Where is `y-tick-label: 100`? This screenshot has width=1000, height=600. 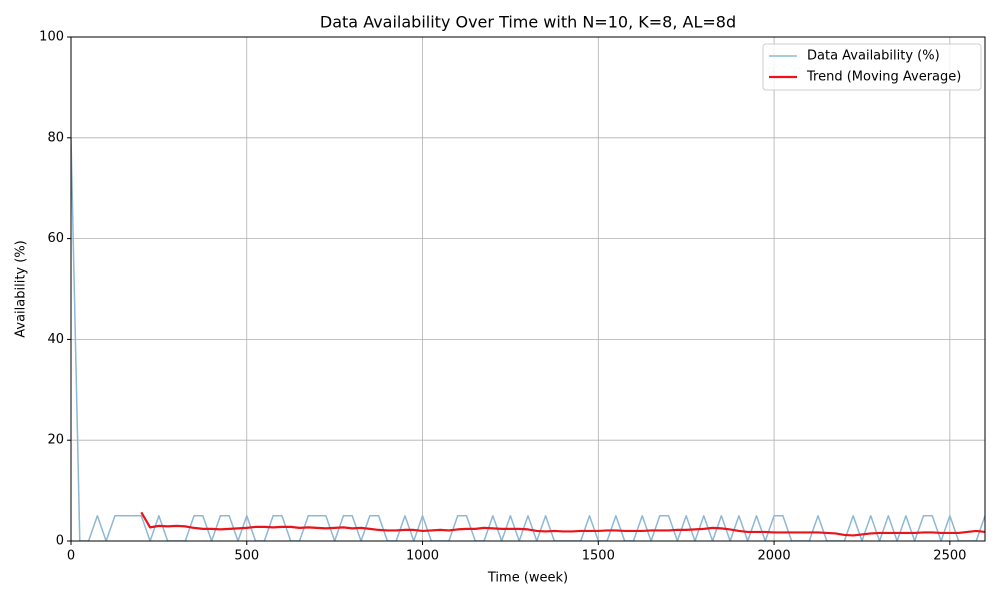 y-tick-label: 100 is located at coordinates (51, 37).